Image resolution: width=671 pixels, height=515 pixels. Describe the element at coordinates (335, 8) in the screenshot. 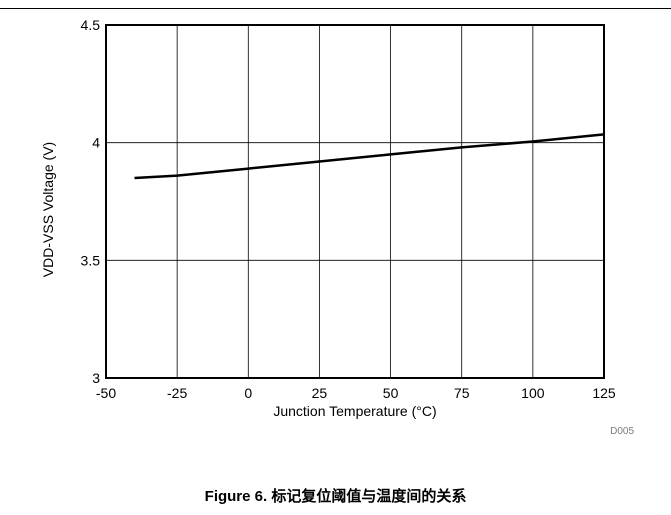

I see `top-rule` at that location.